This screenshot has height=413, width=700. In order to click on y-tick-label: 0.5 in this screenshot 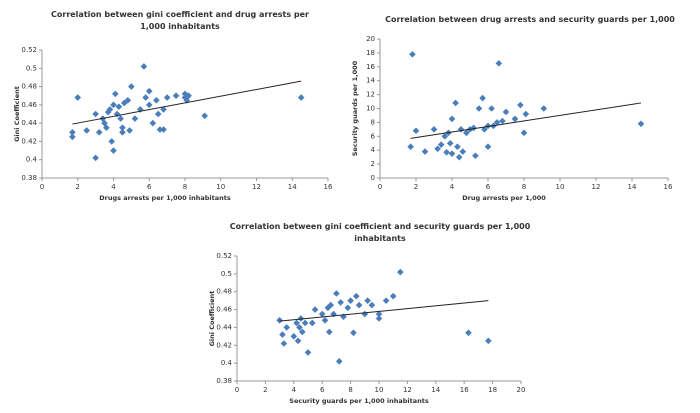, I will do `click(31, 68)`.